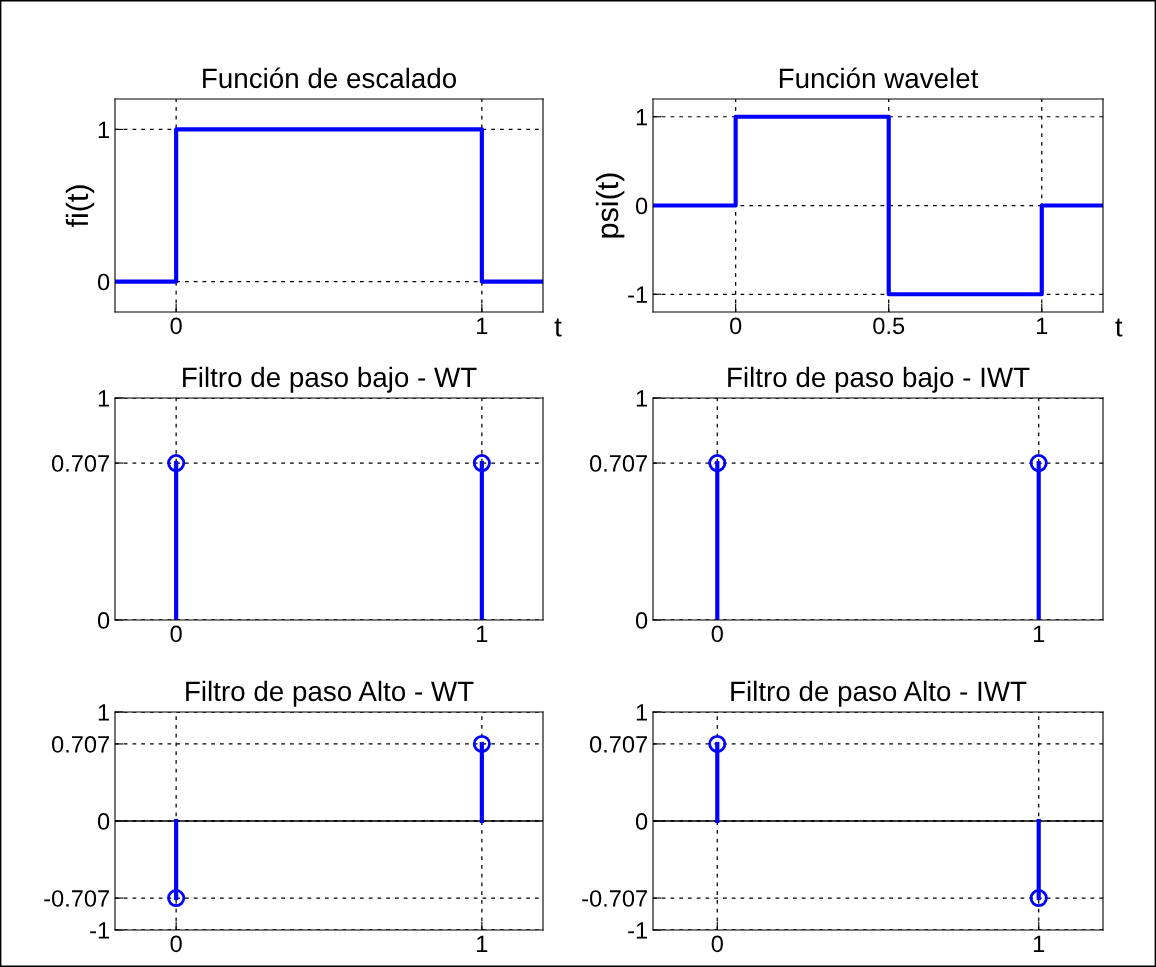 Image resolution: width=1156 pixels, height=967 pixels. I want to click on y-axis-title: fi(t), so click(80, 206).